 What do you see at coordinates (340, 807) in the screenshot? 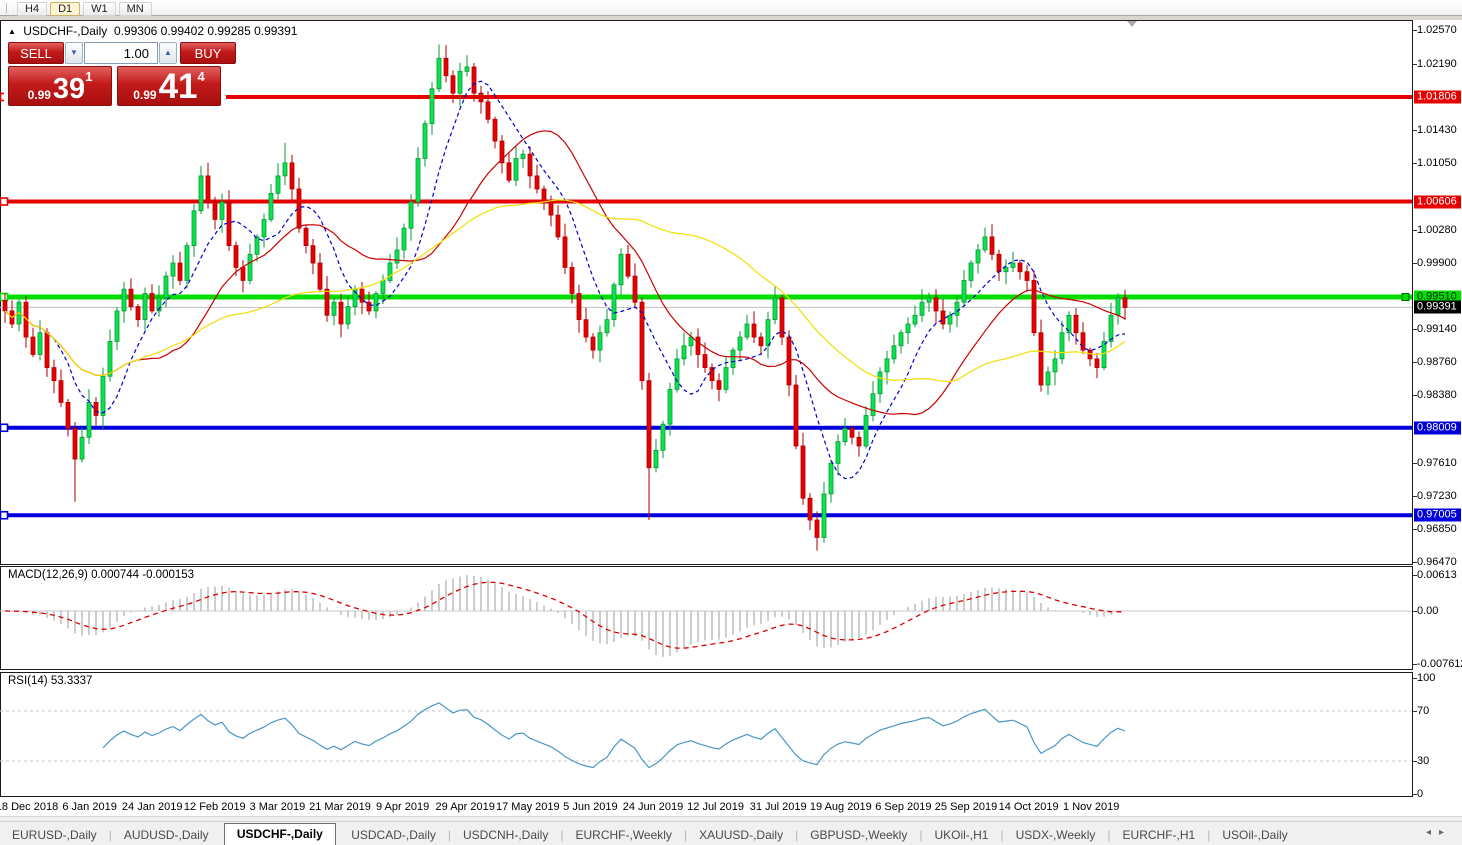
I see `date-axis-label: 21 Mar 2019` at bounding box center [340, 807].